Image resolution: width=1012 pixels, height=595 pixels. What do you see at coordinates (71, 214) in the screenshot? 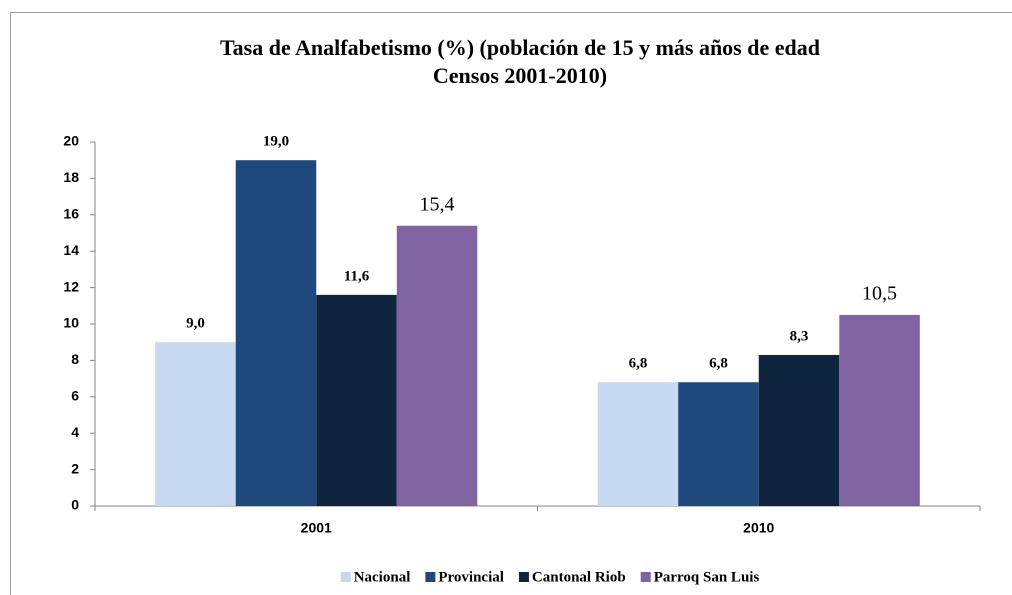
I see `y-tick-label: 16` at bounding box center [71, 214].